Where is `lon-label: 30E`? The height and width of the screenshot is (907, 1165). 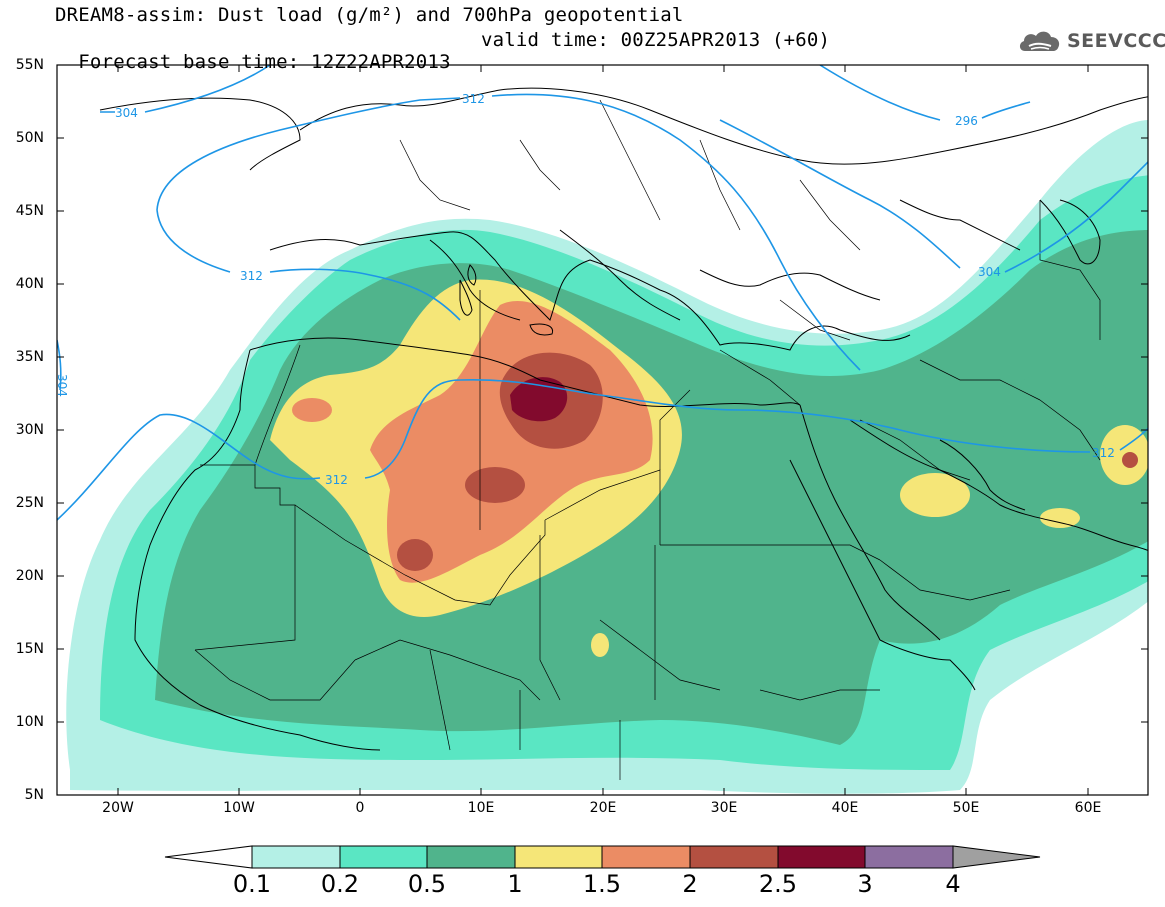
lon-label: 30E is located at coordinates (724, 808).